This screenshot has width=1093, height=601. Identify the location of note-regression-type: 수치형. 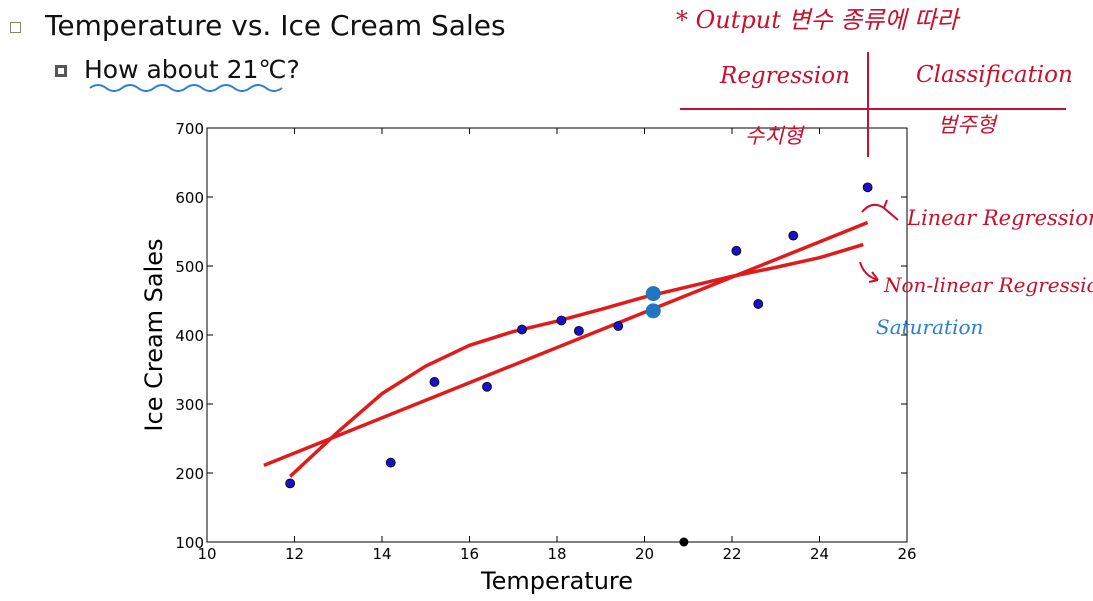
(775, 136).